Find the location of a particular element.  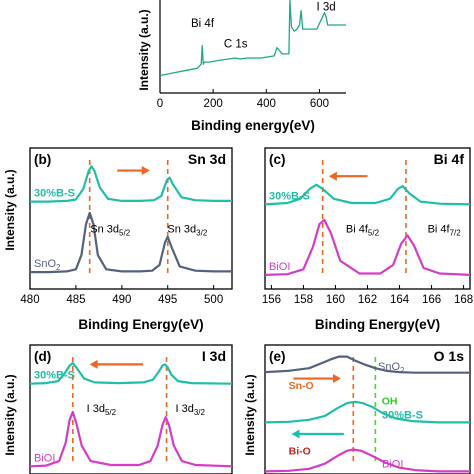

peak-label-b-0: Sn 3d5/2 is located at coordinates (110, 231).